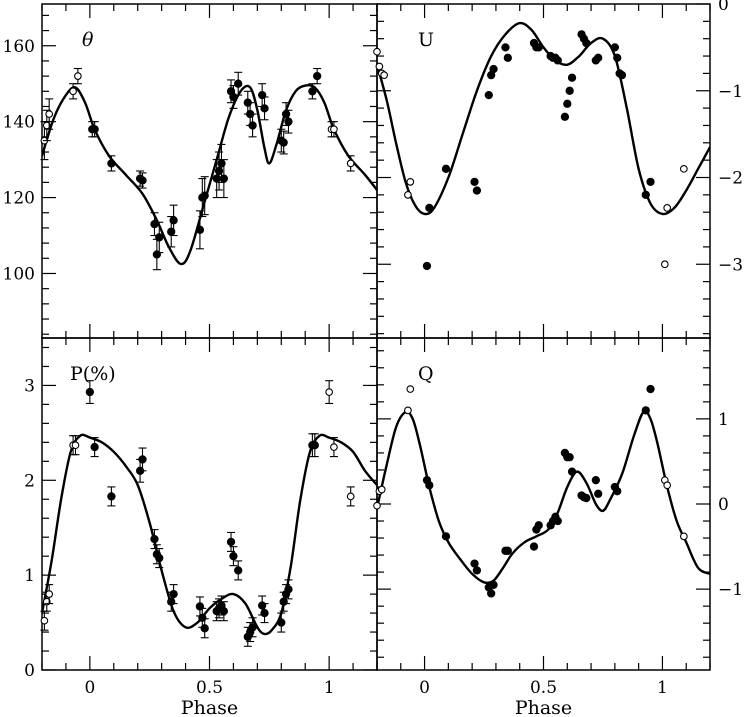 The image size is (747, 717). What do you see at coordinates (19, 274) in the screenshot?
I see `y-tick-label: 100` at bounding box center [19, 274].